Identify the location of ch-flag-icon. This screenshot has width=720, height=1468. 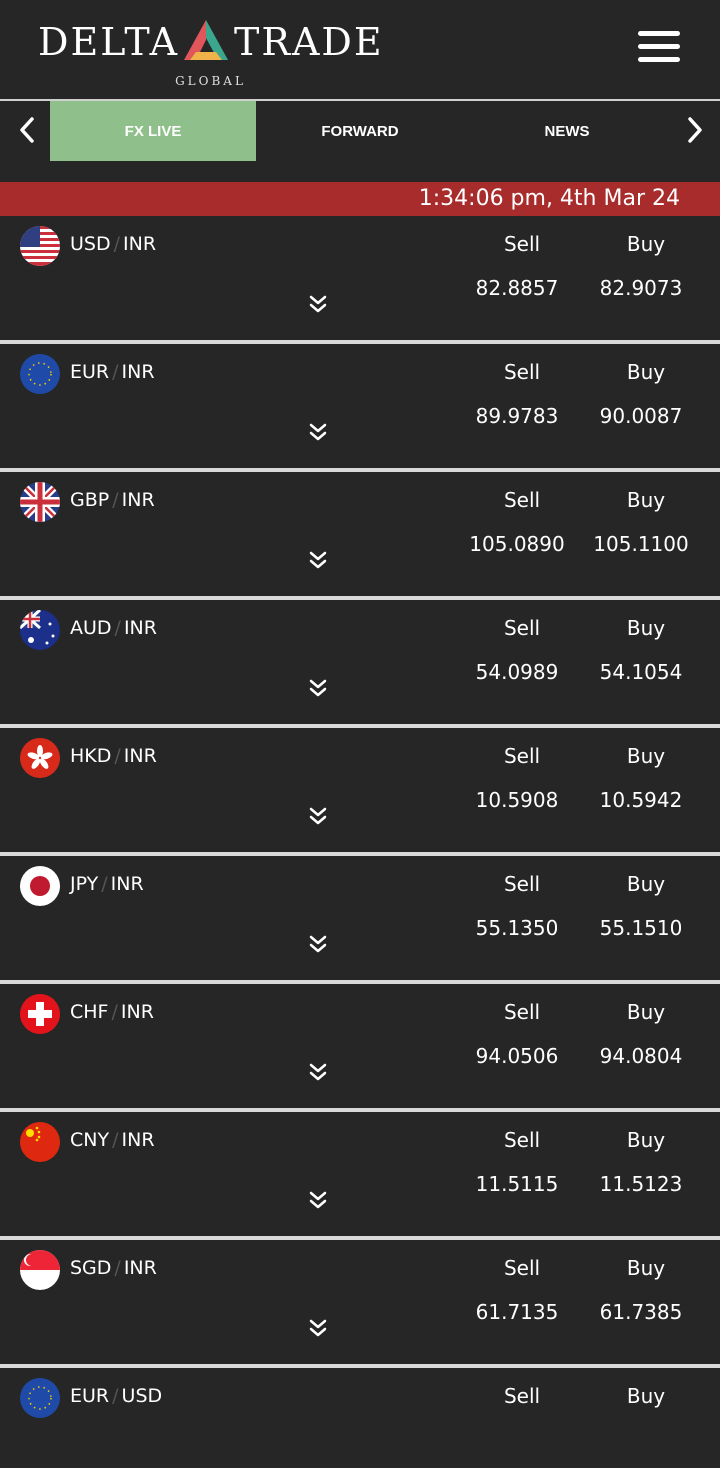
(40, 1014).